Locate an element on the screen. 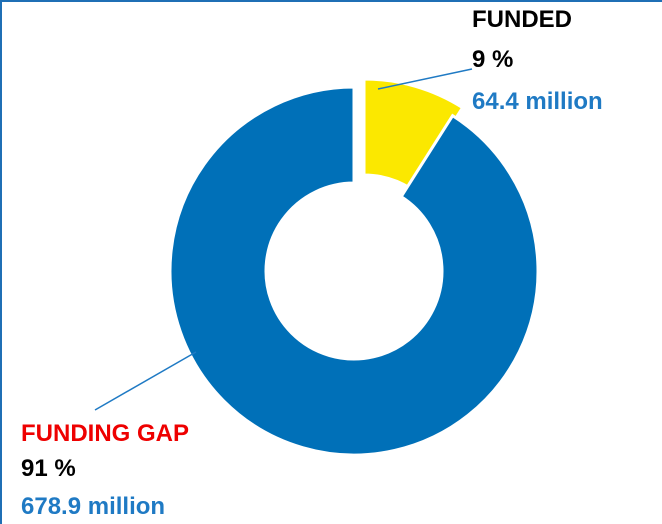 This screenshot has width=662, height=524. funding-gap-leader-line is located at coordinates (145, 381).